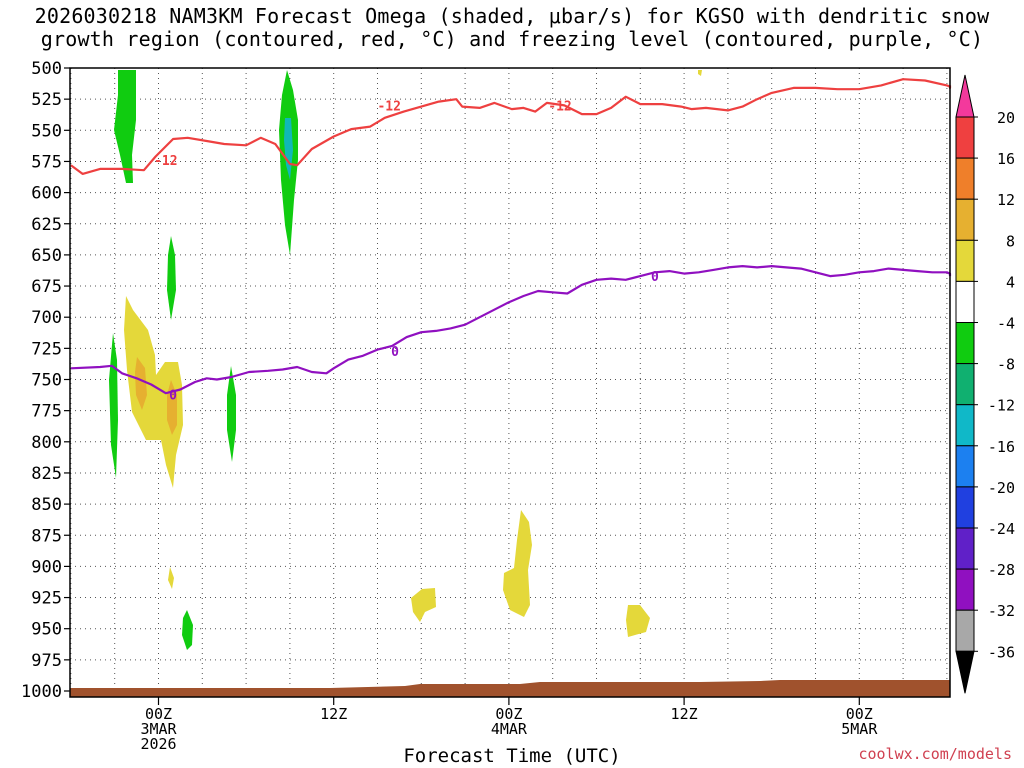  What do you see at coordinates (158, 729) in the screenshot?
I see `x-tick-label: 3MAR` at bounding box center [158, 729].